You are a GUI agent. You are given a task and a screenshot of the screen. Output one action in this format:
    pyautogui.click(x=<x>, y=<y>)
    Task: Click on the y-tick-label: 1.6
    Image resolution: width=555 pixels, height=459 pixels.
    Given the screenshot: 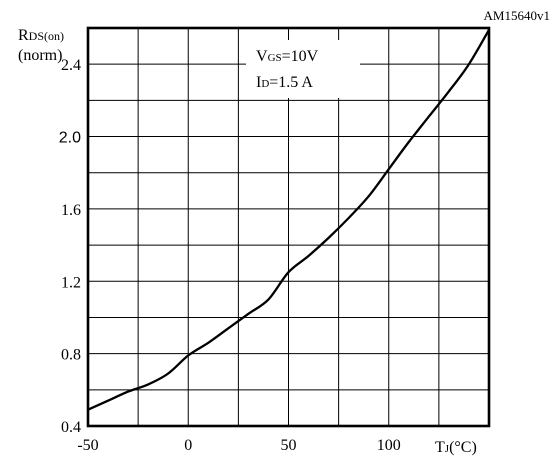 What is the action you would take?
    pyautogui.click(x=71, y=210)
    